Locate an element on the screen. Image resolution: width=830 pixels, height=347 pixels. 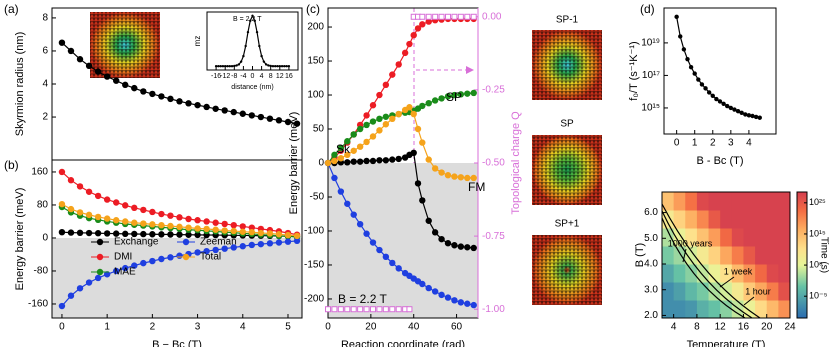
x-tick-label: 1 is located at coordinates (695, 143).